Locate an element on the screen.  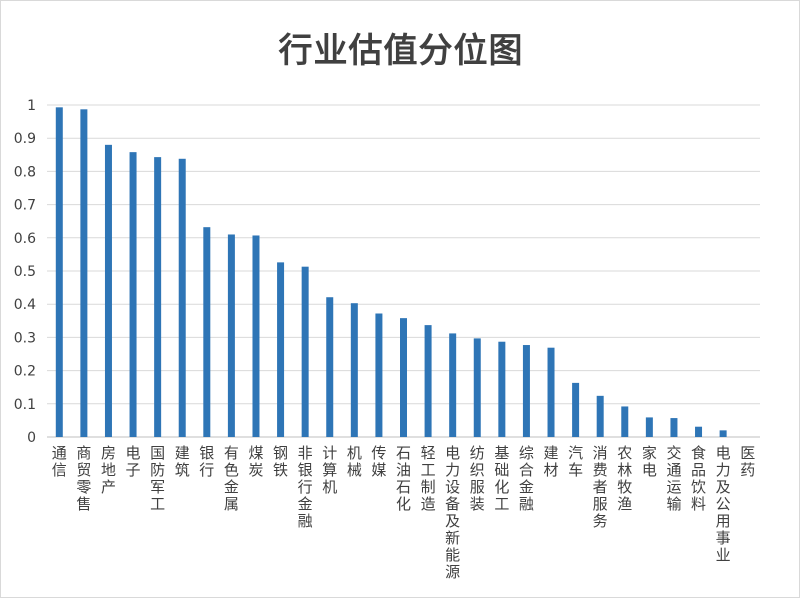
x-tick-label: 钢铁 is located at coordinates (280, 461).